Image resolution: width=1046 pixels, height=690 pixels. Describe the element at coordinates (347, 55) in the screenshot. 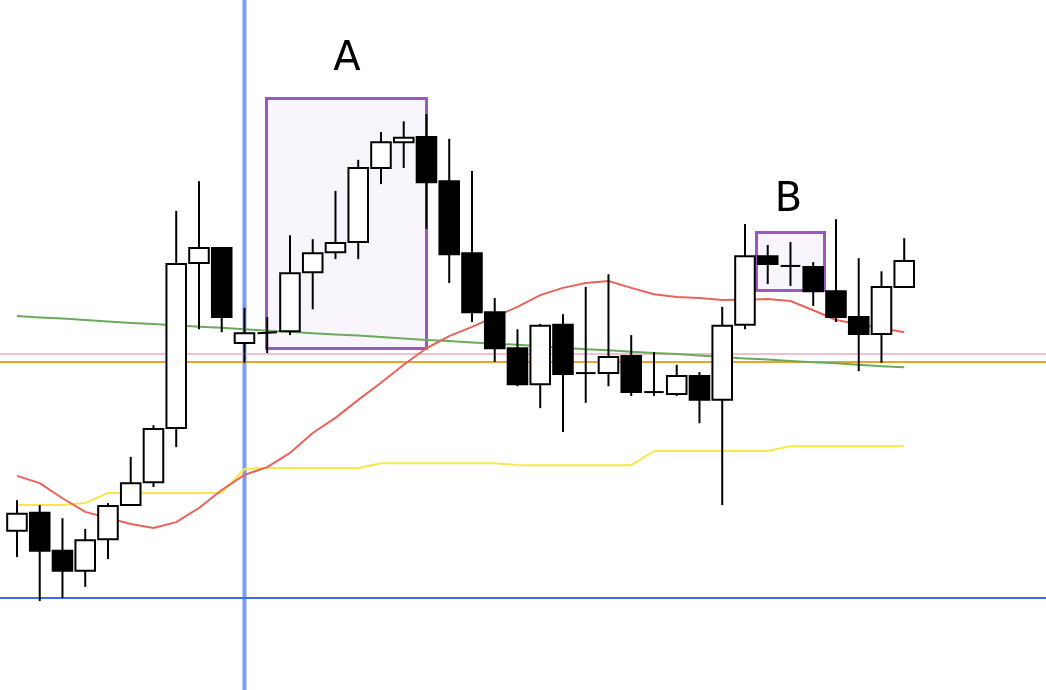

I see `text: A` at that location.